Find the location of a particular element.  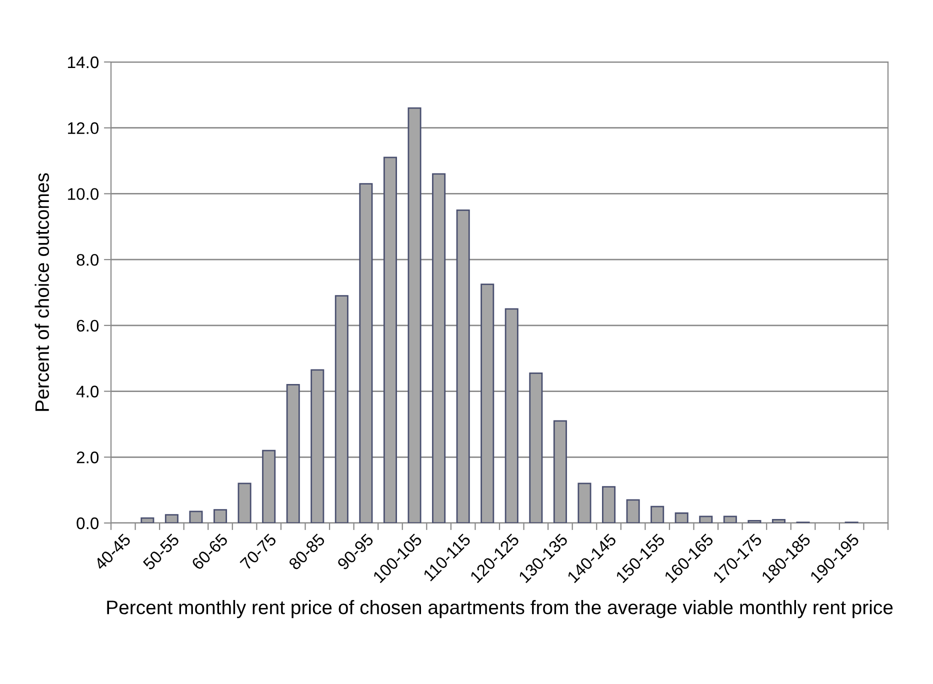

x-axis-title: Percent monthly rent price of chosen apartments from the average viable monthly rent price is located at coordinates (500, 609).